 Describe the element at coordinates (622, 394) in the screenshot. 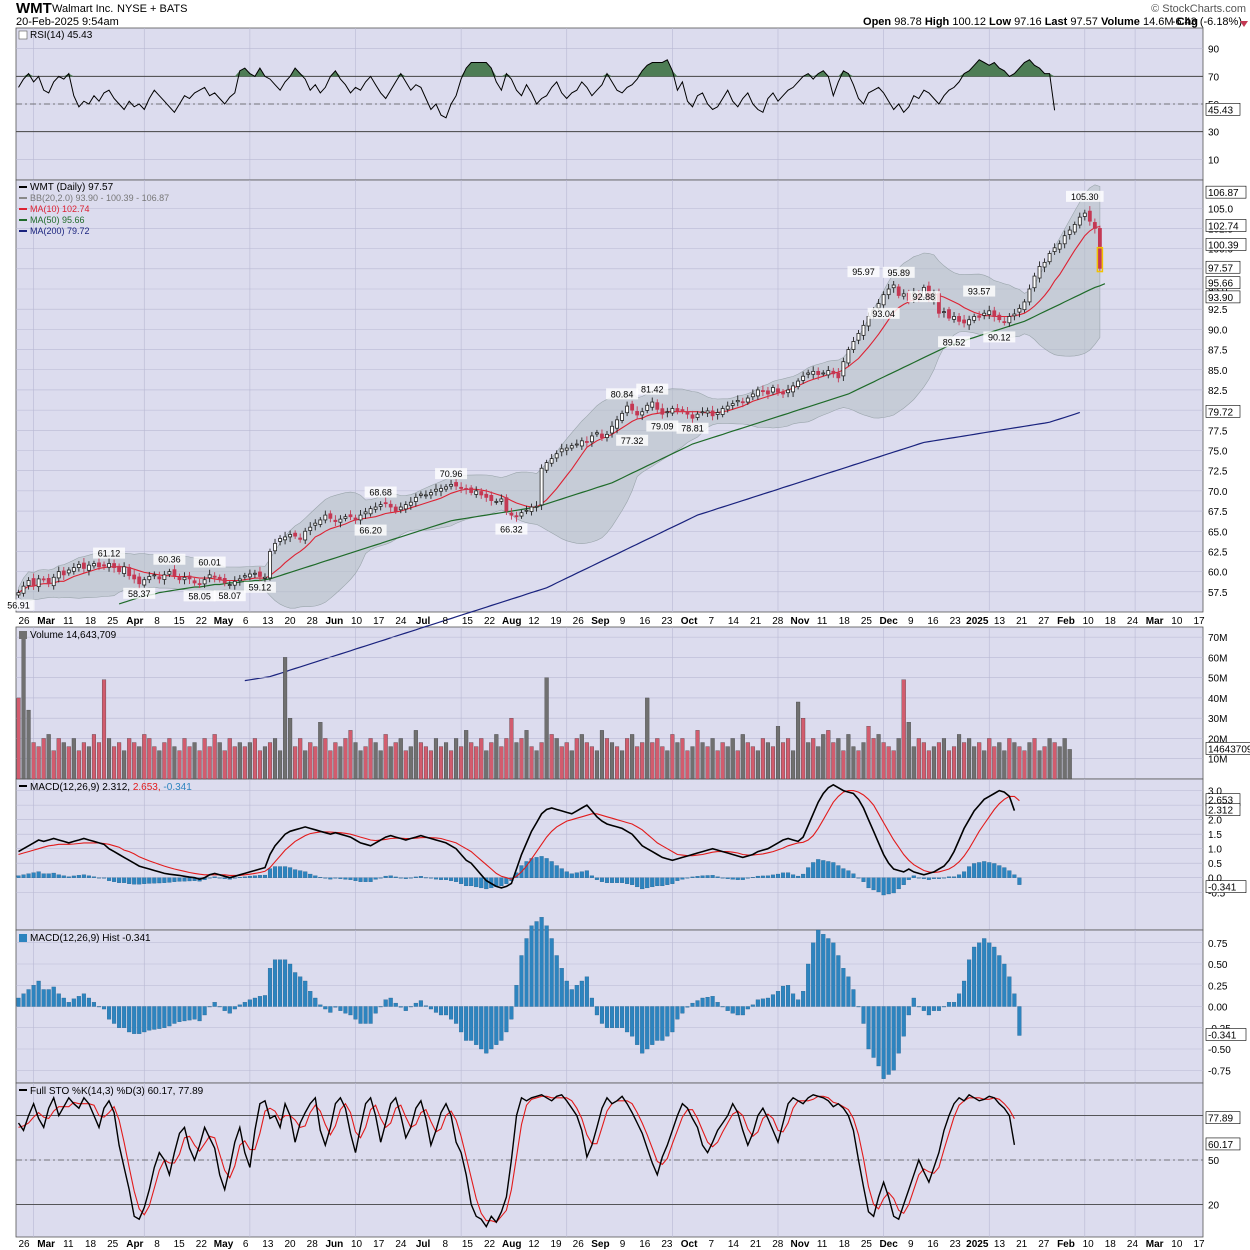

I see `price-annotation: 80.84` at that location.